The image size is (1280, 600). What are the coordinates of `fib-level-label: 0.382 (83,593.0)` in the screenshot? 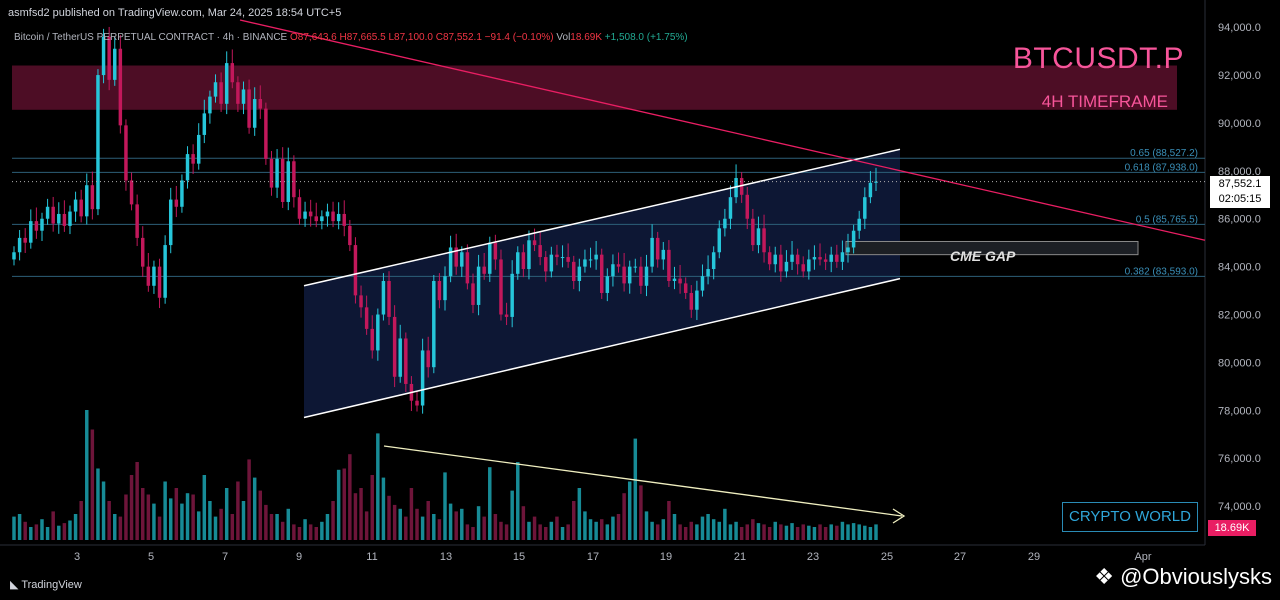 It's located at (1161, 271).